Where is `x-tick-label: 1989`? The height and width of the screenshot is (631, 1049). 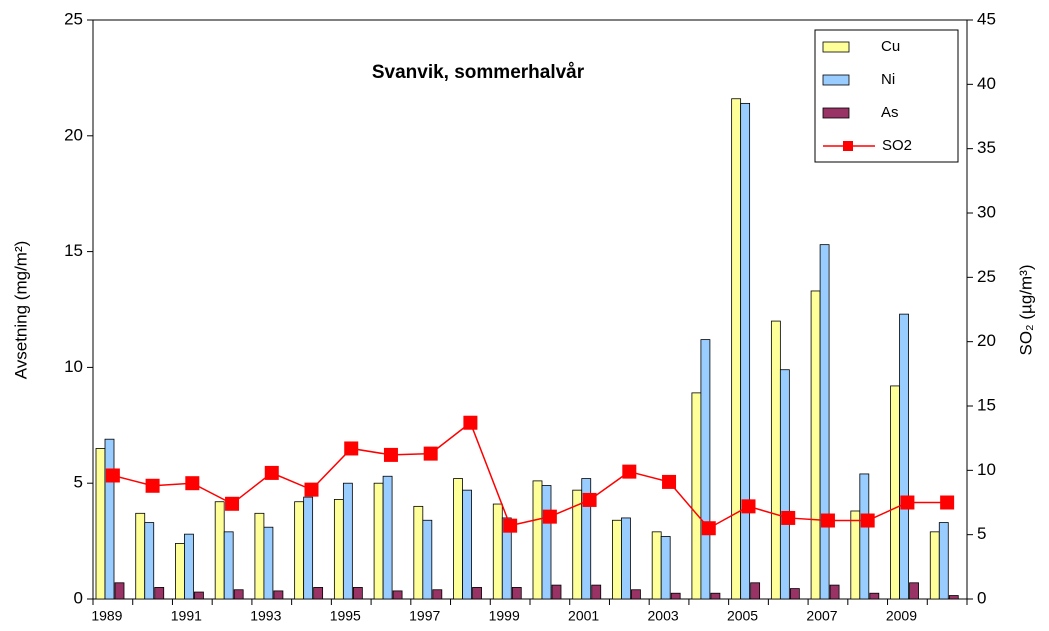 x-tick-label: 1989 is located at coordinates (106, 616).